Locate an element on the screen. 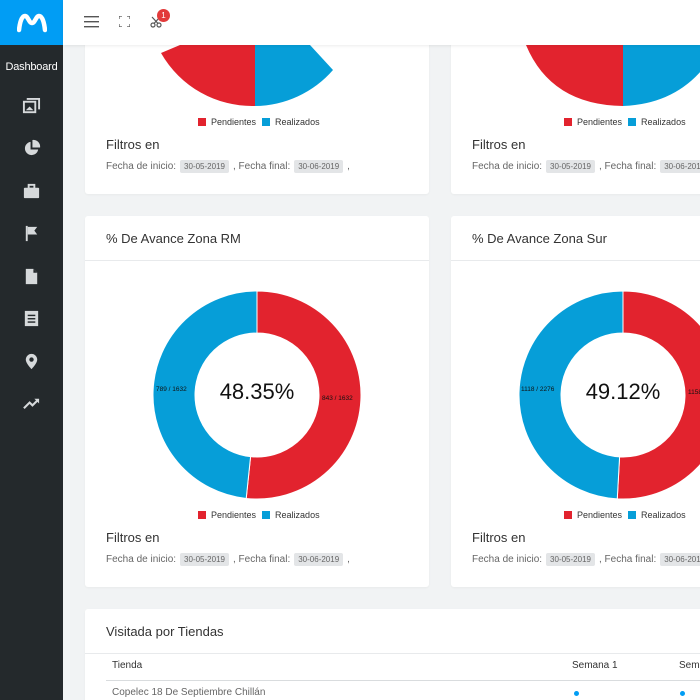 The image size is (700, 700). movistar-m-logo-icon is located at coordinates (31, 22).